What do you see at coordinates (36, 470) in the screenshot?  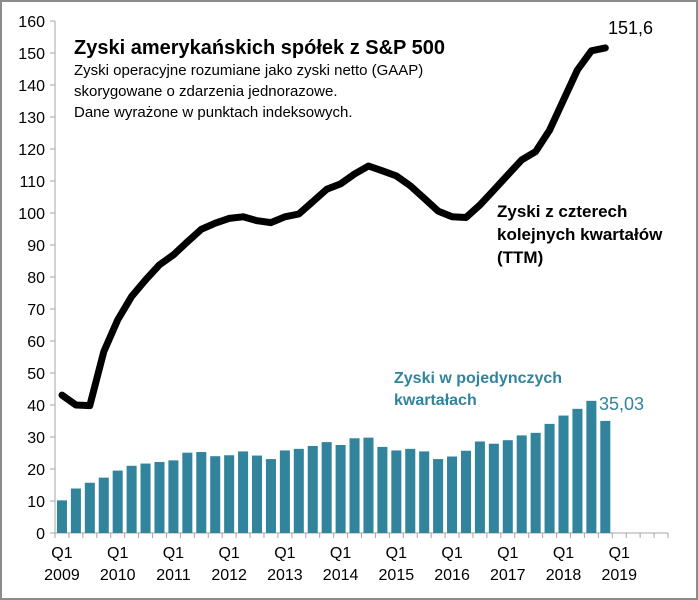 I see `y-tick-label: 20` at bounding box center [36, 470].